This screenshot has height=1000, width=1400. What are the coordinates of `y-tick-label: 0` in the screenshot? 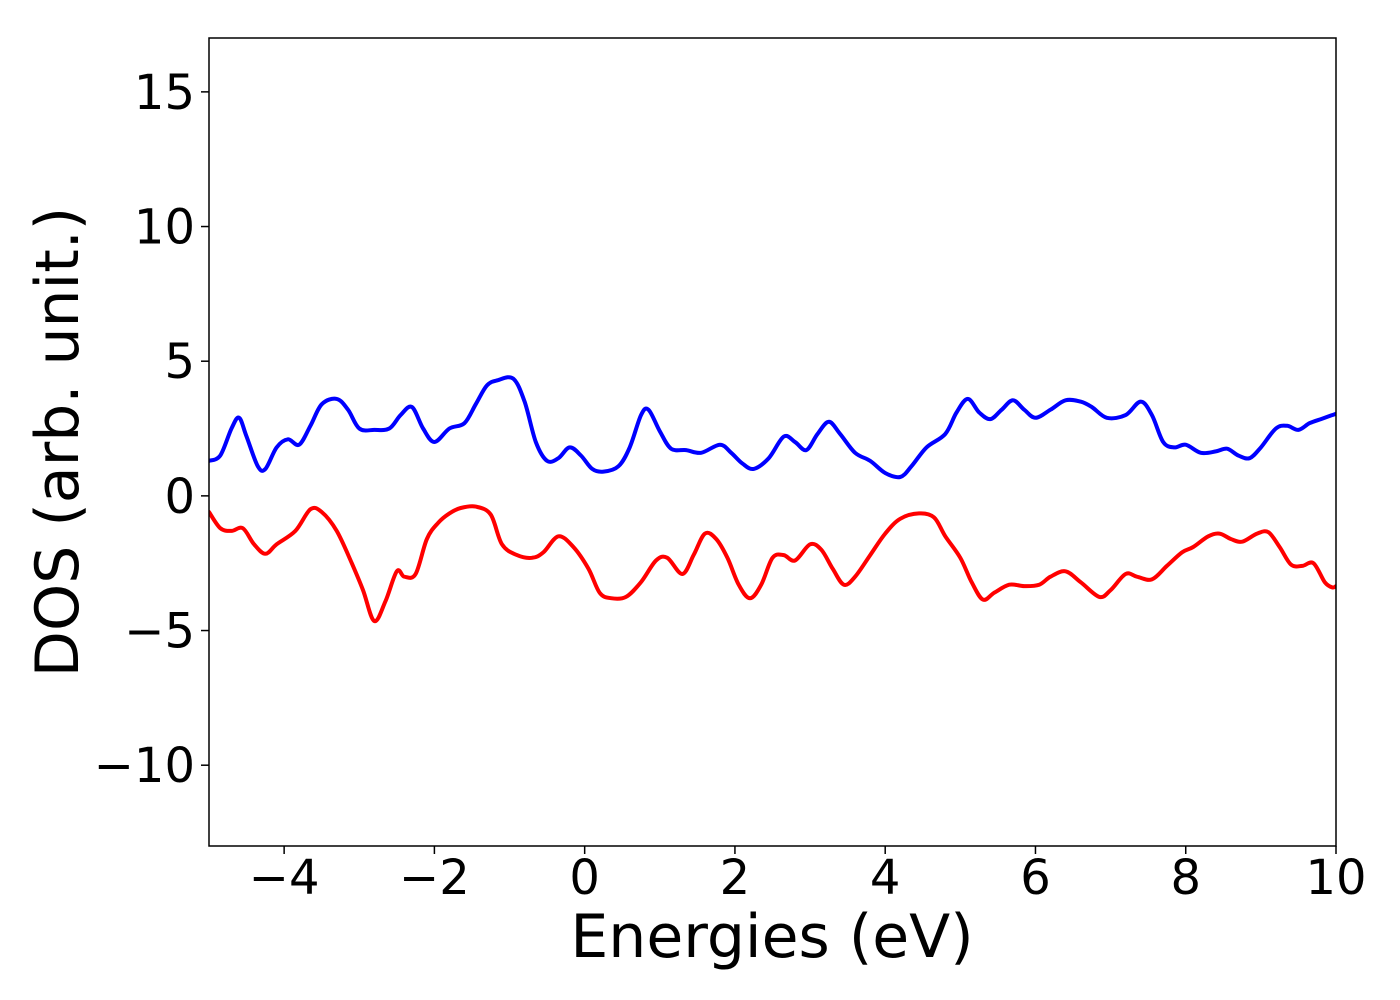 It's located at (179, 497).